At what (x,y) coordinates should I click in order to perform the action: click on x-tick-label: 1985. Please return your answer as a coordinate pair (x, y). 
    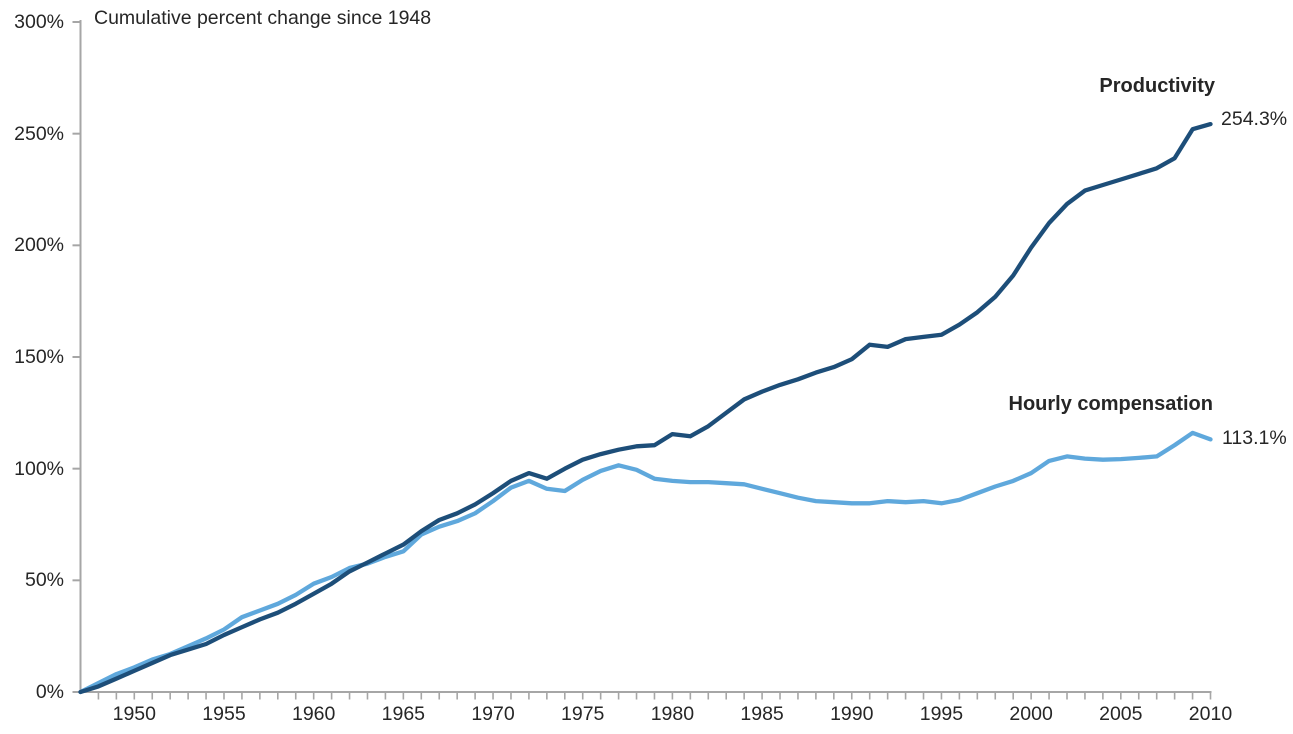
    Looking at the image, I should click on (762, 714).